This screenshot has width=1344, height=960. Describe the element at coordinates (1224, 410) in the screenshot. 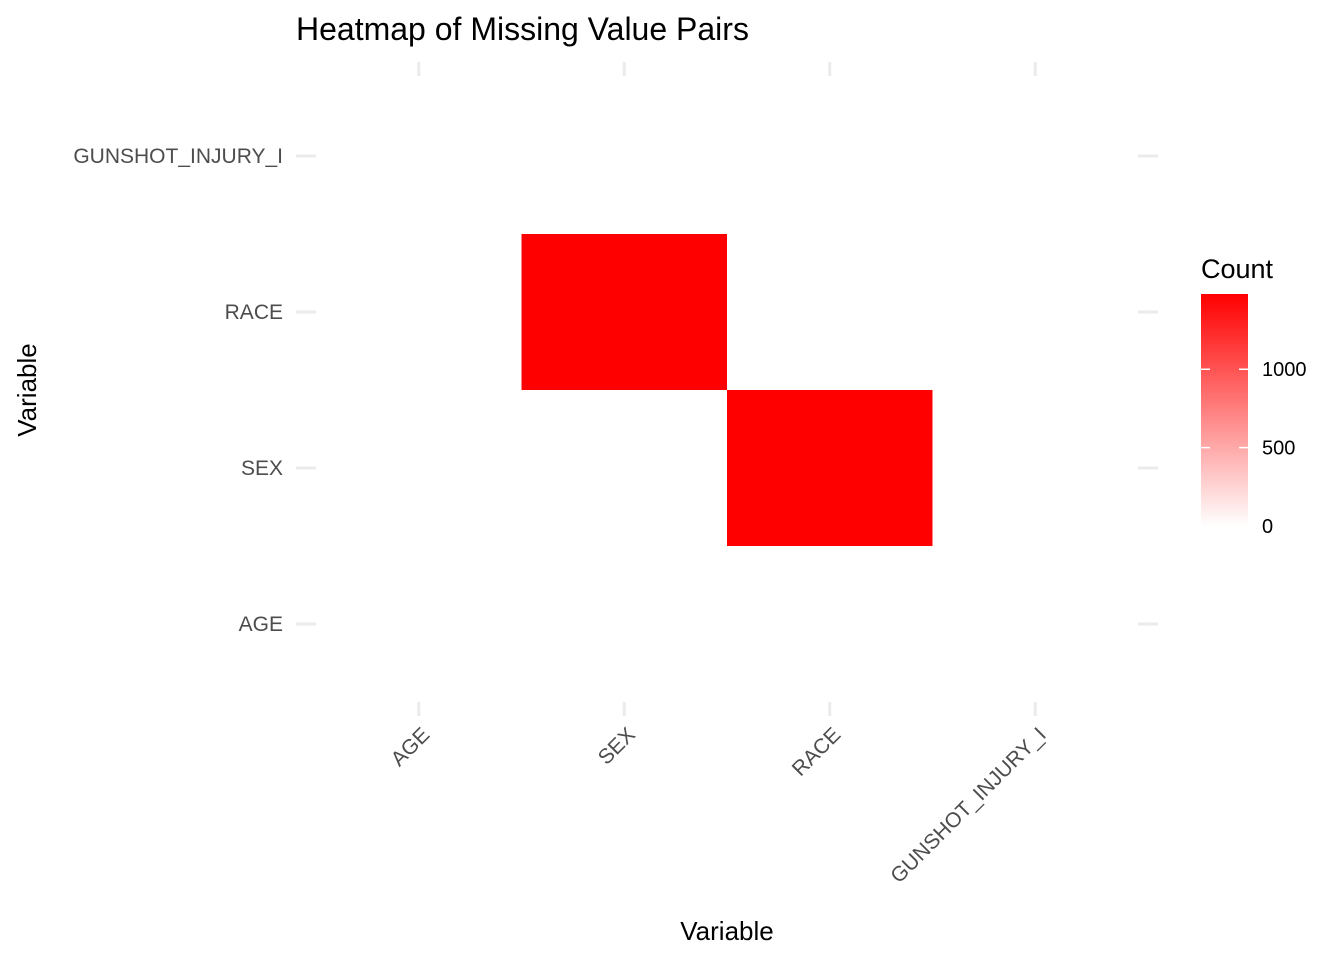

I see `legend-colorbar` at that location.